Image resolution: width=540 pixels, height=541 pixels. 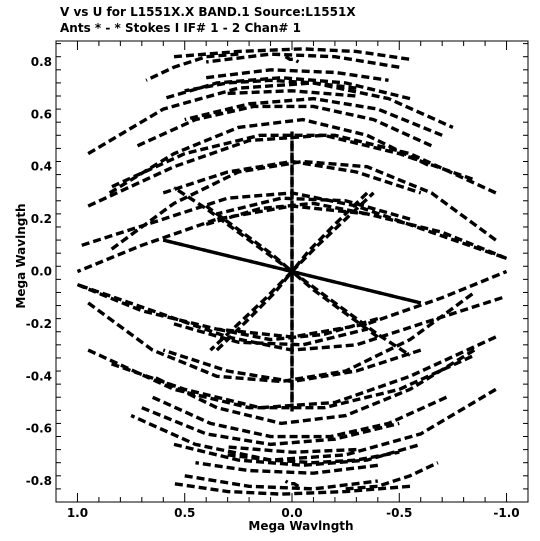 What do you see at coordinates (41, 219) in the screenshot?
I see `y-tick-label: 0.2` at bounding box center [41, 219].